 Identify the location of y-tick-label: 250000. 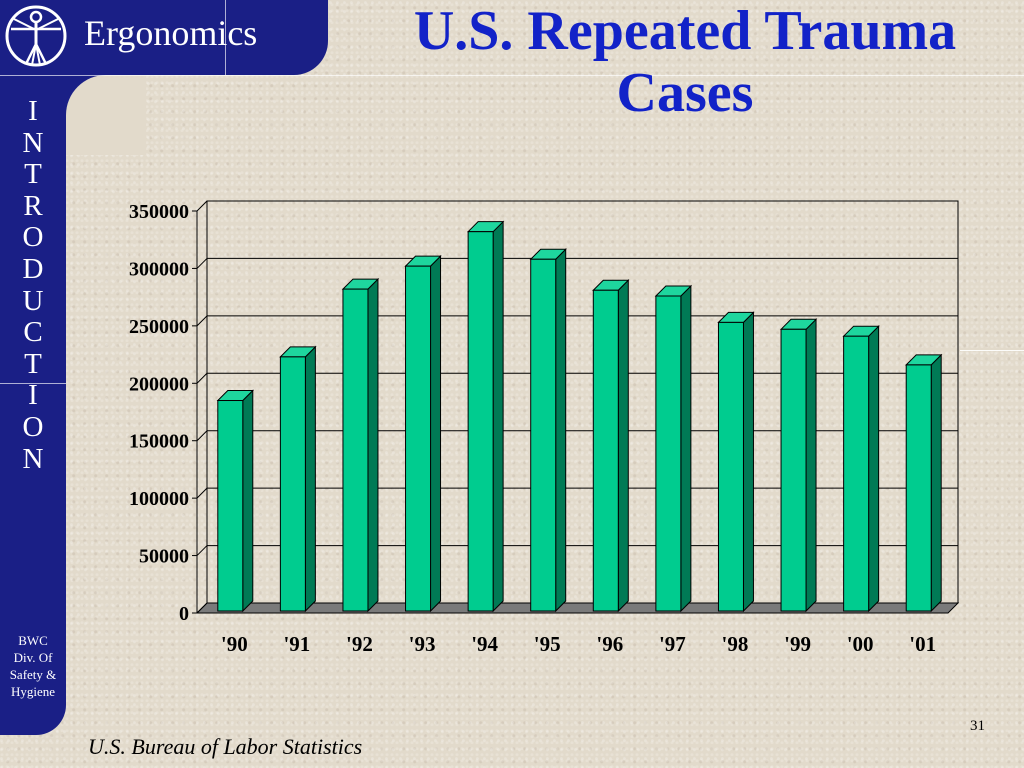
(159, 327).